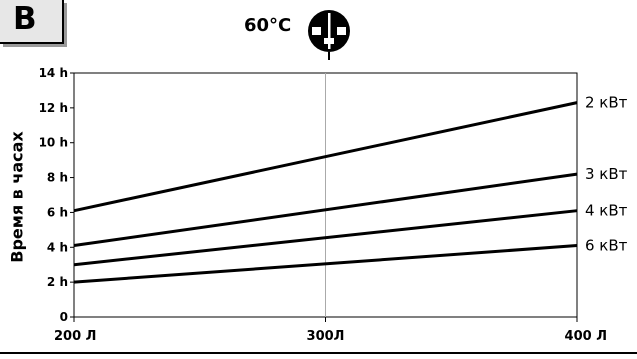  What do you see at coordinates (329, 35) in the screenshot?
I see `thermostat-icon` at bounding box center [329, 35].